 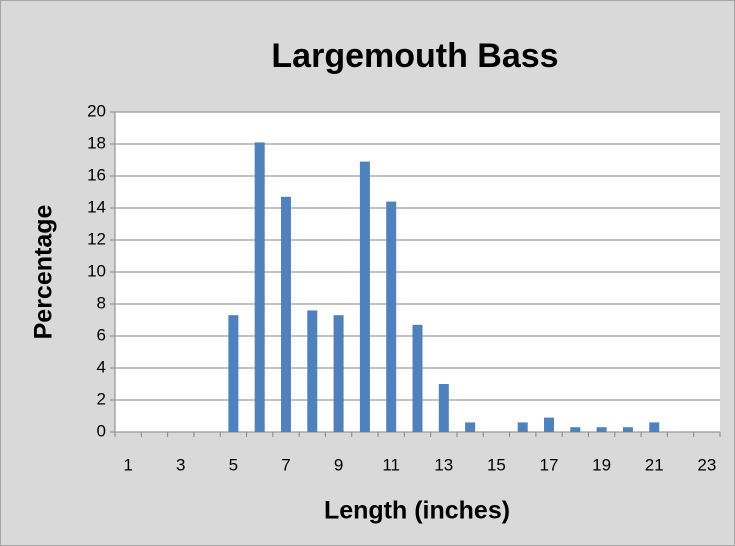 What do you see at coordinates (101, 398) in the screenshot?
I see `y-tick-label: 2` at bounding box center [101, 398].